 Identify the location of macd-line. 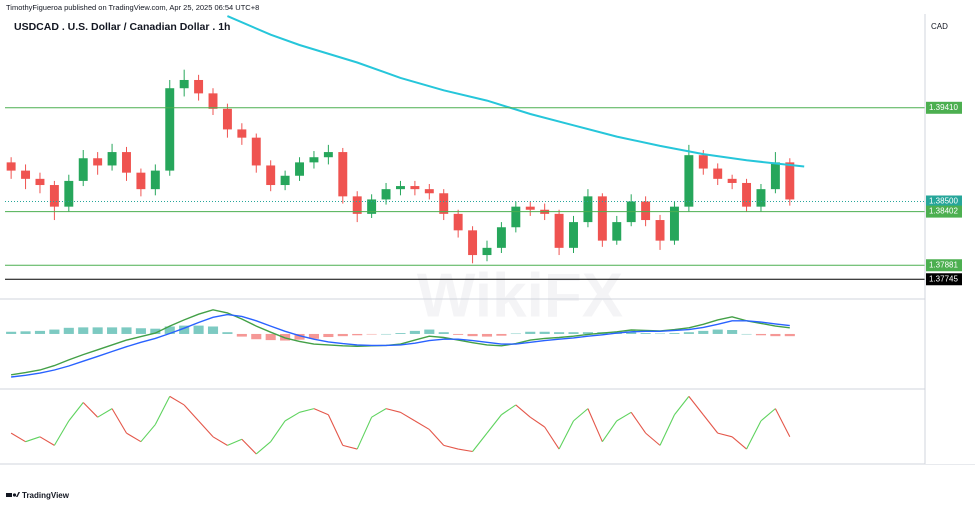
(400, 345).